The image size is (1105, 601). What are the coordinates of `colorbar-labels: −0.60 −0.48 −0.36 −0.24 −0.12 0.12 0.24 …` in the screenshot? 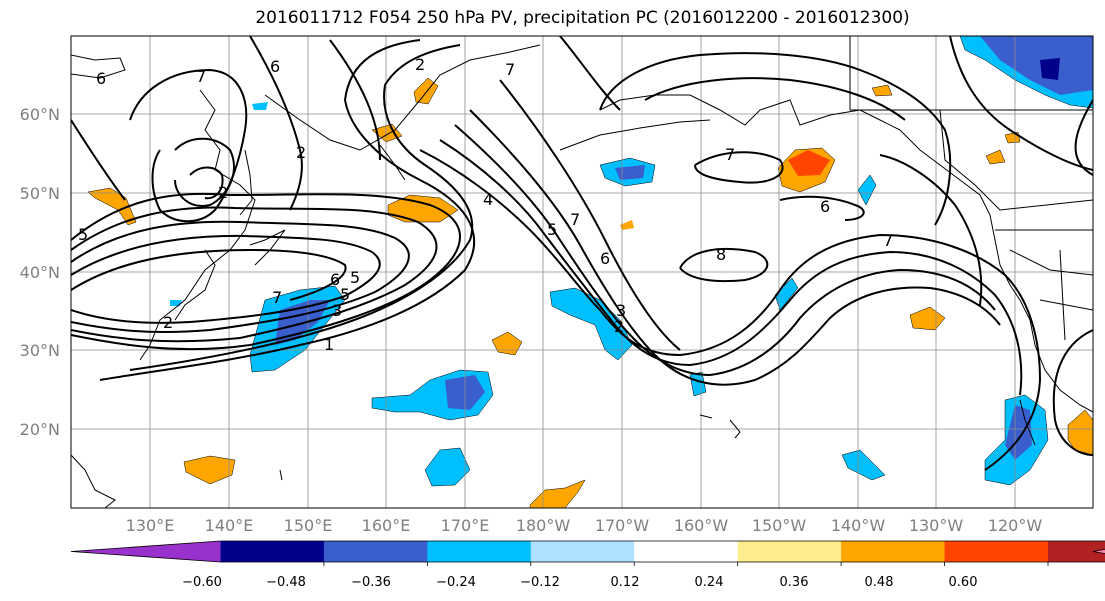 It's located at (579, 582).